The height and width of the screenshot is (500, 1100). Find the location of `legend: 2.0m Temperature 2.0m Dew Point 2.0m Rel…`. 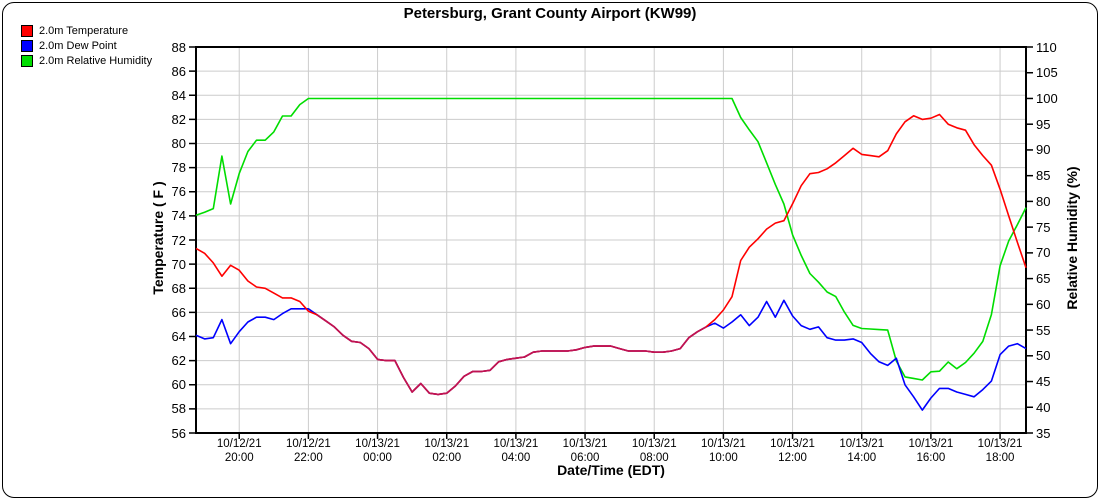

legend: 2.0m Temperature 2.0m Dew Point 2.0m Rel… is located at coordinates (86, 45).